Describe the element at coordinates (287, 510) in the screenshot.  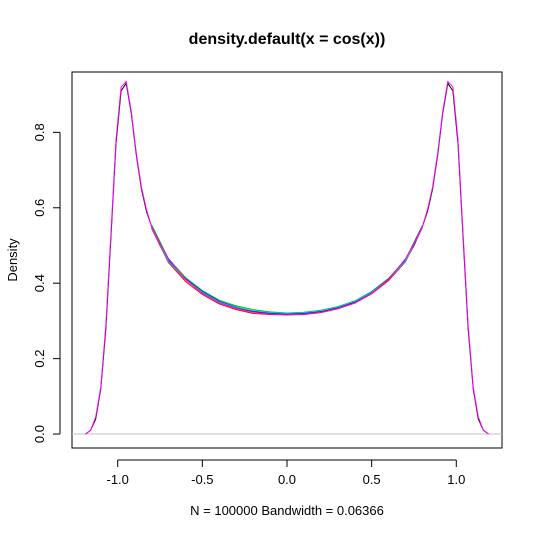
I see `x-axis-label: N = 100000 Bandwidth = 0.06366` at that location.